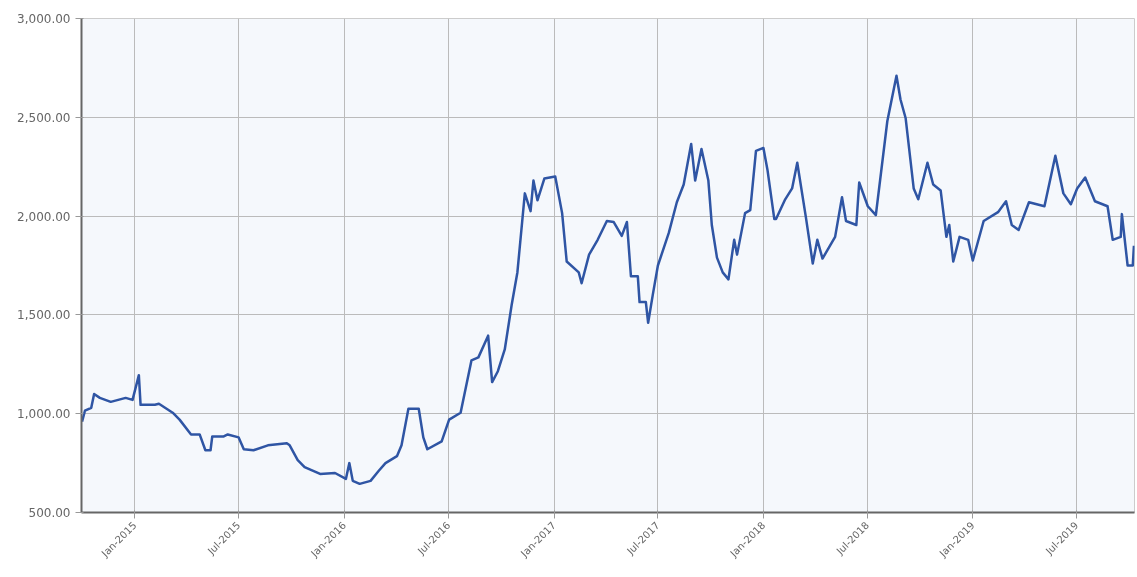 Image resolution: width=1137 pixels, height=577 pixels. I want to click on y-tick-label: 3,000.00, so click(44, 19).